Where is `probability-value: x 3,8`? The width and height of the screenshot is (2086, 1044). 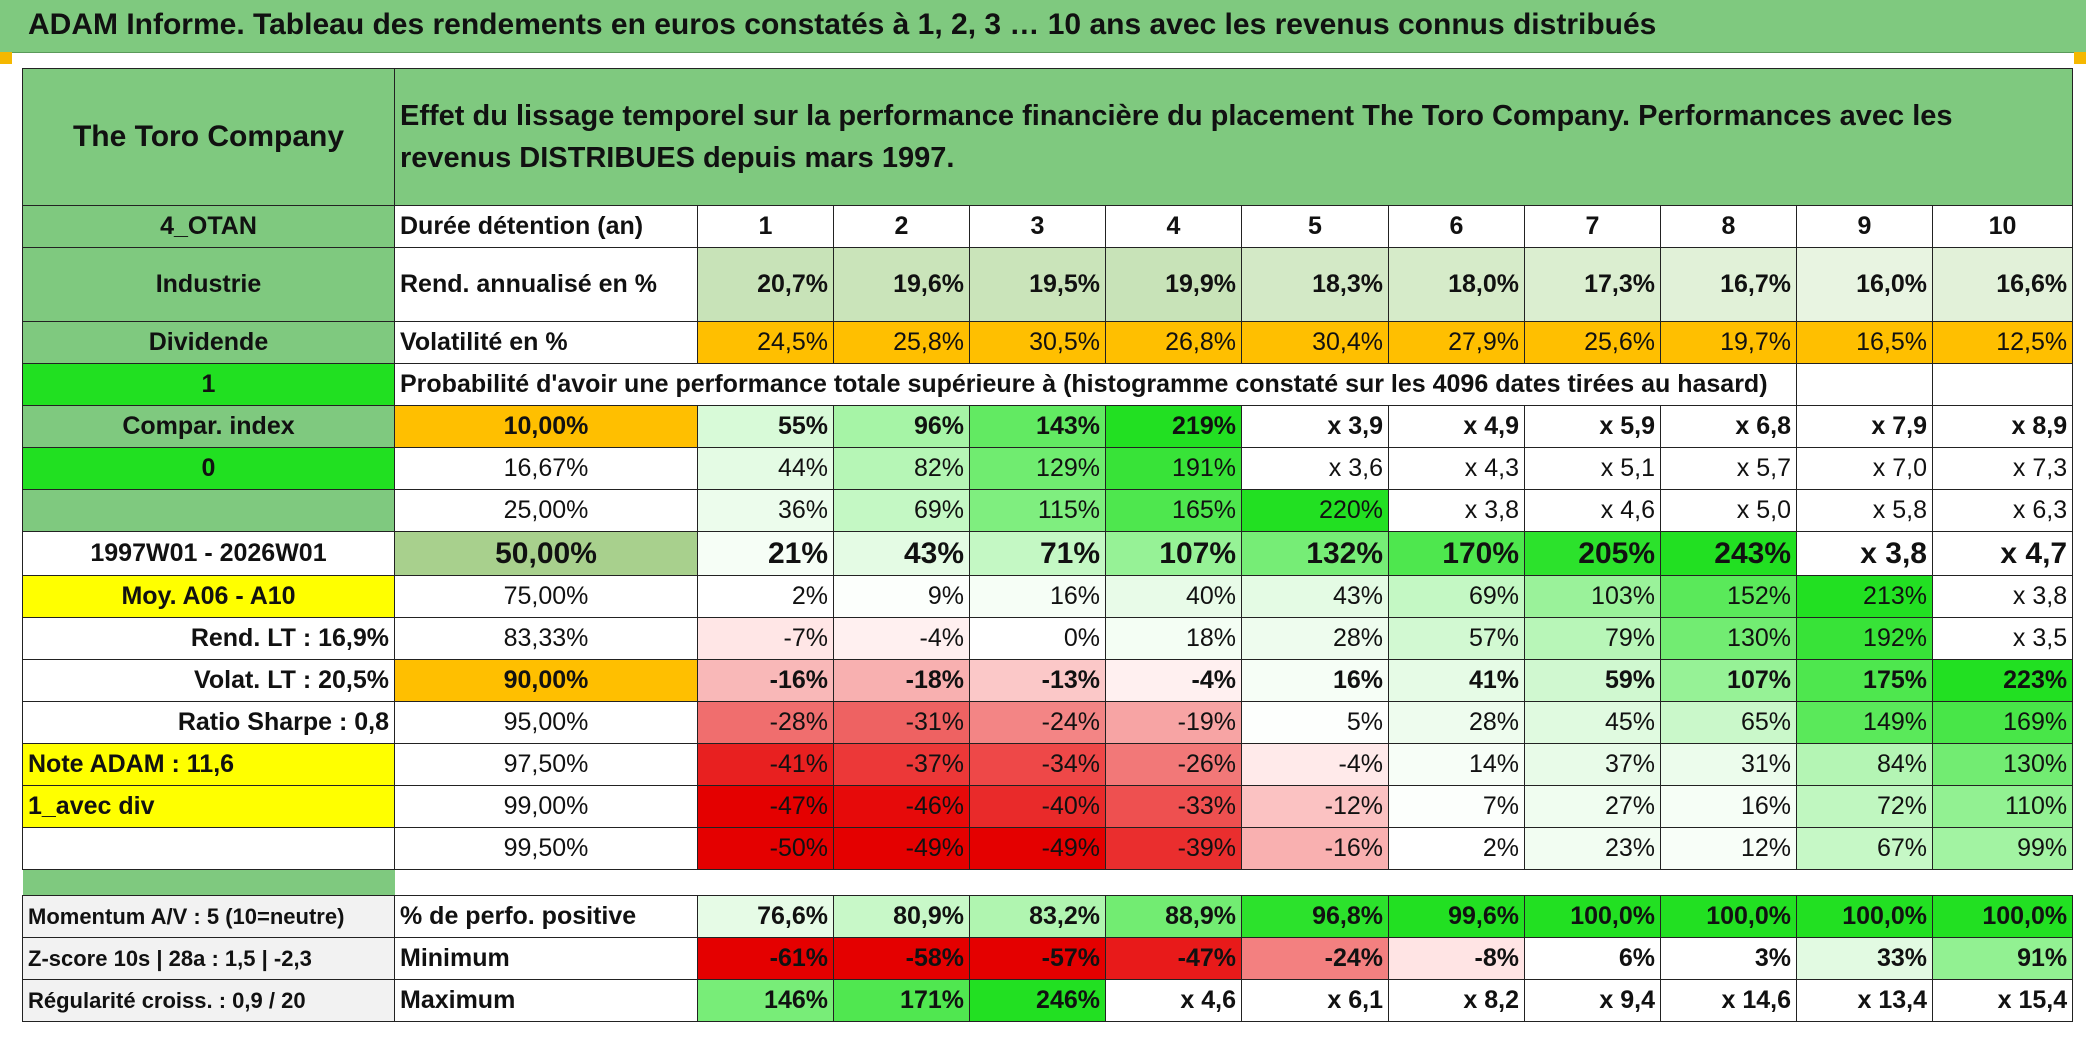 probability-value: x 3,8 is located at coordinates (1456, 510).